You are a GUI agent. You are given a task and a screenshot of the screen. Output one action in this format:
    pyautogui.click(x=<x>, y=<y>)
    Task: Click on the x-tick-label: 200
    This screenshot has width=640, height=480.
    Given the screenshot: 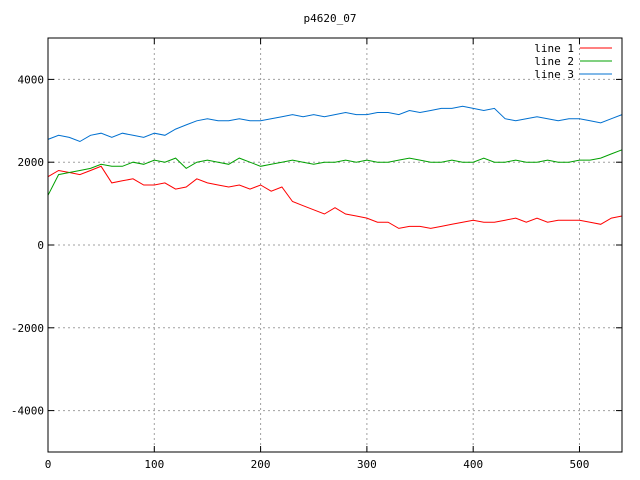 What is the action you would take?
    pyautogui.click(x=261, y=464)
    